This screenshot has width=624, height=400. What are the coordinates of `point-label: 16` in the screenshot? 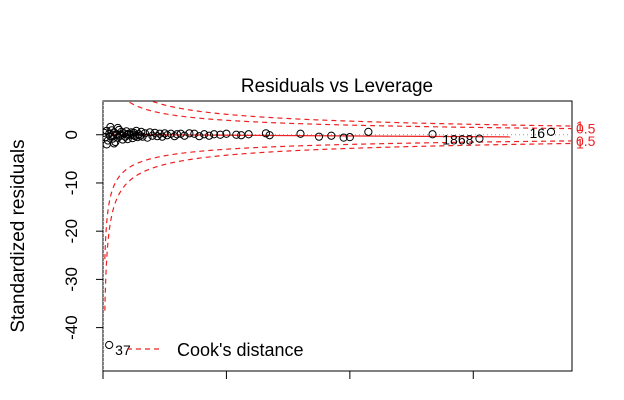 It's located at (537, 133).